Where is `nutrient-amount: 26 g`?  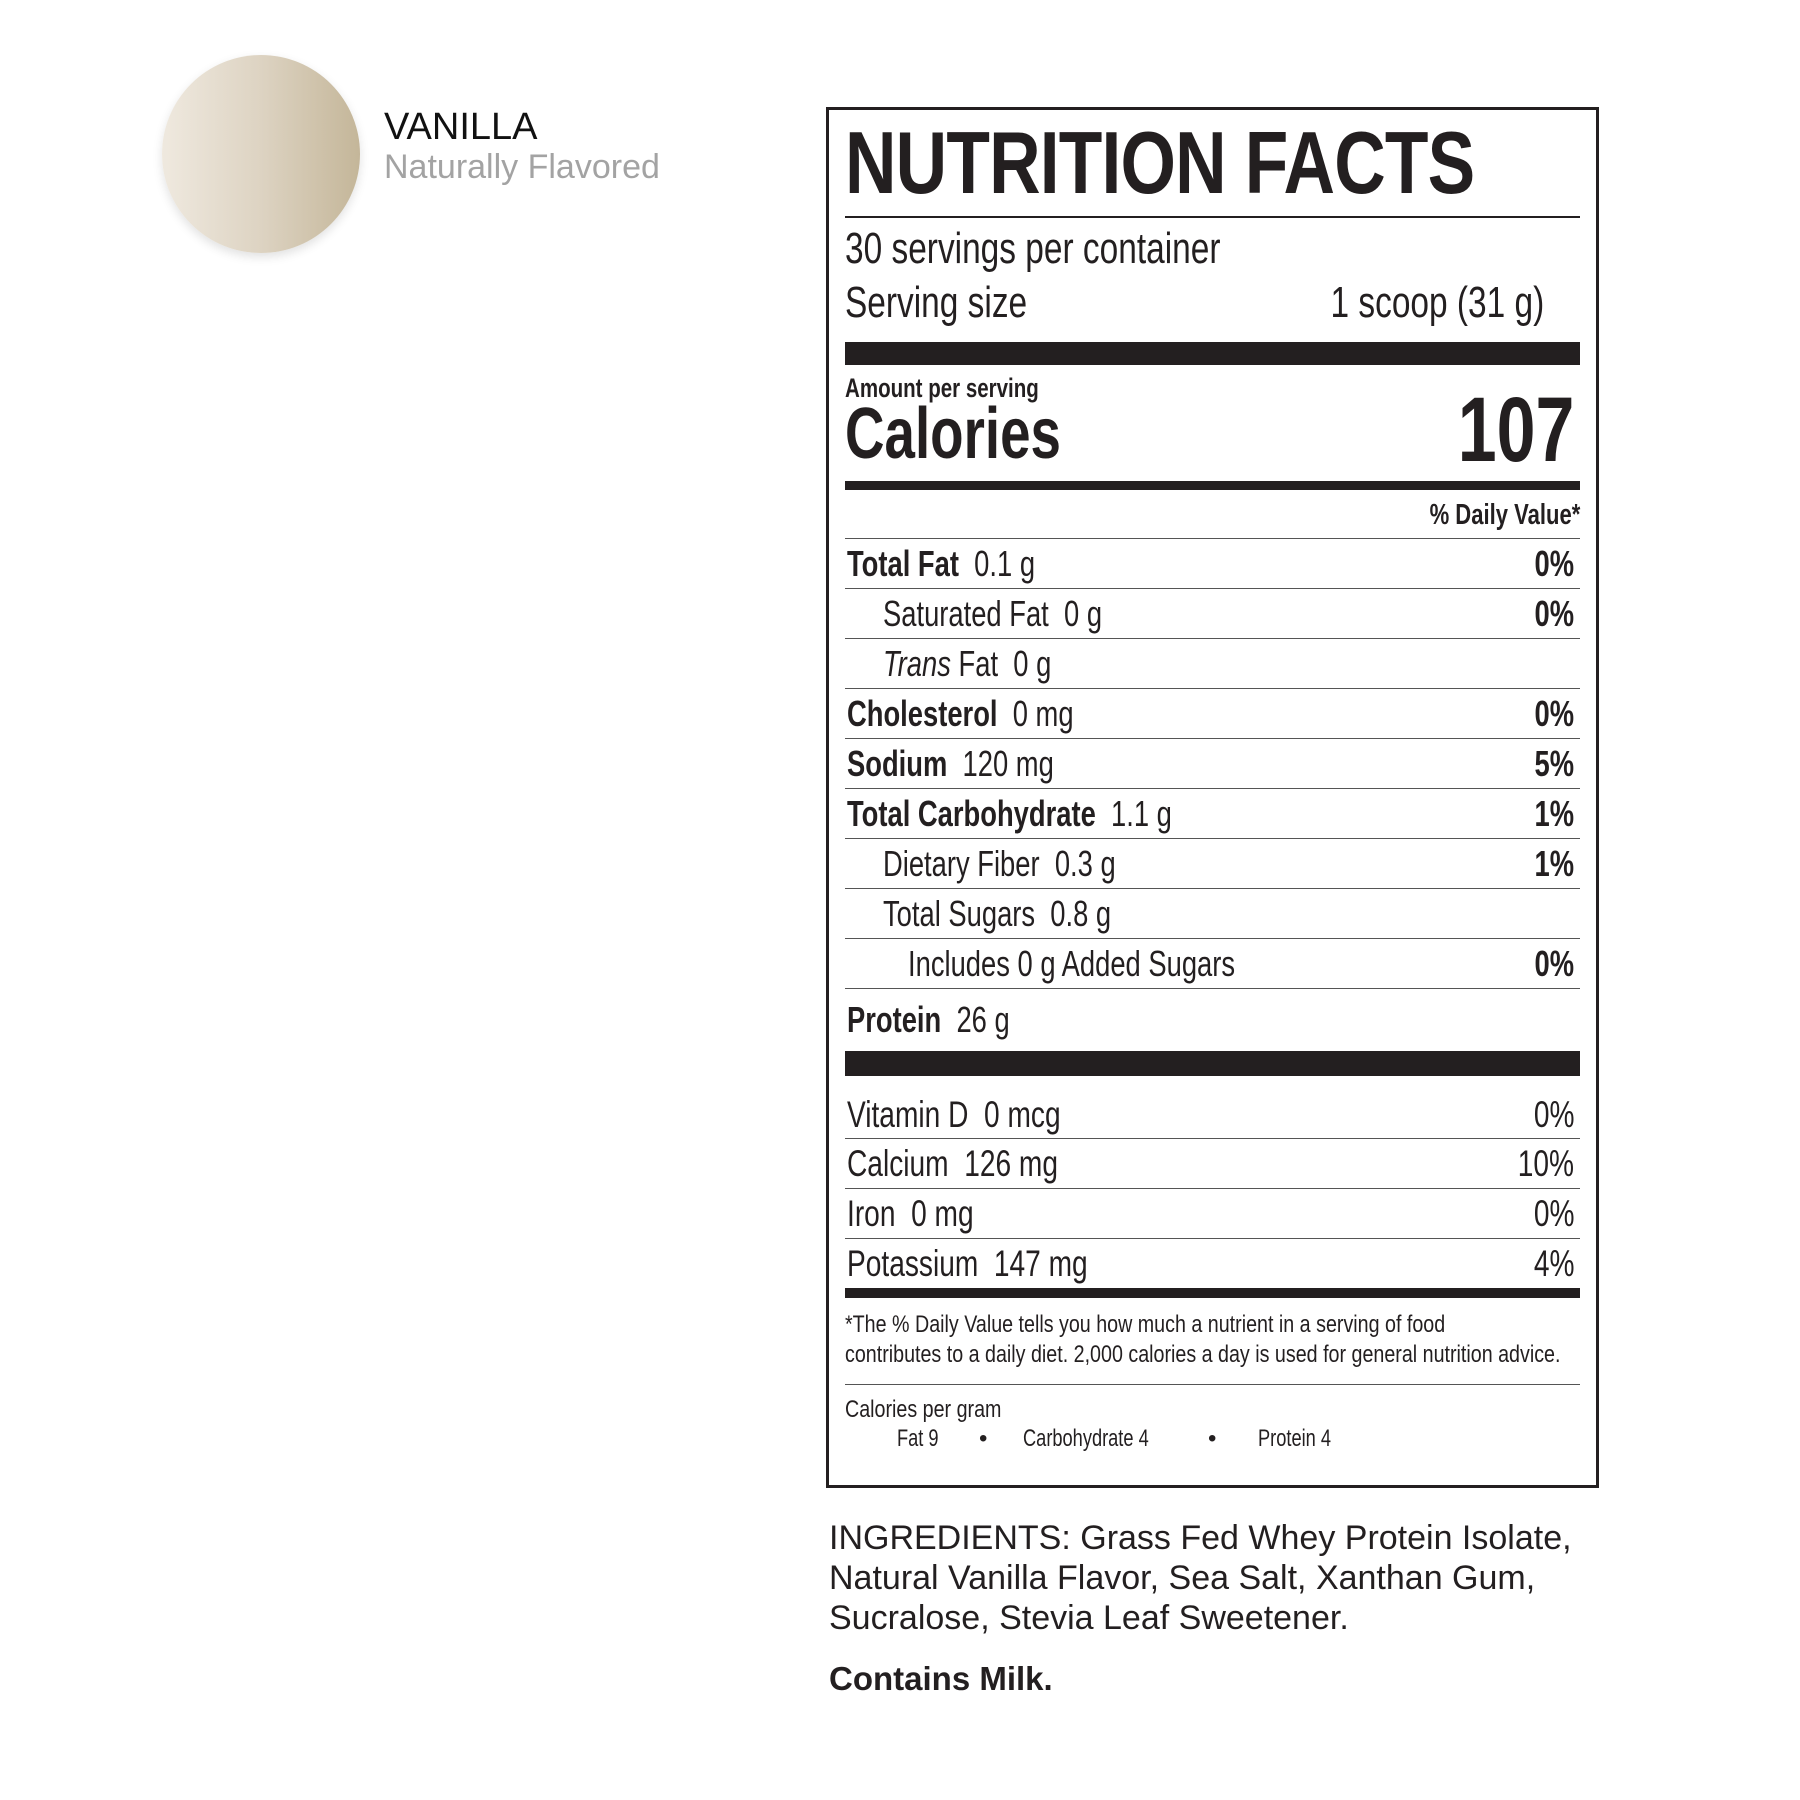
nutrient-amount: 26 g is located at coordinates (983, 1019).